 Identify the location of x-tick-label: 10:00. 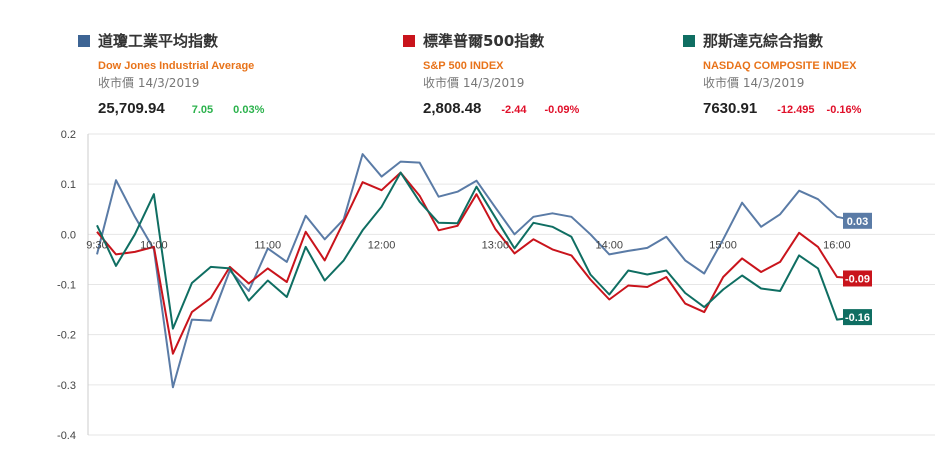
(154, 245).